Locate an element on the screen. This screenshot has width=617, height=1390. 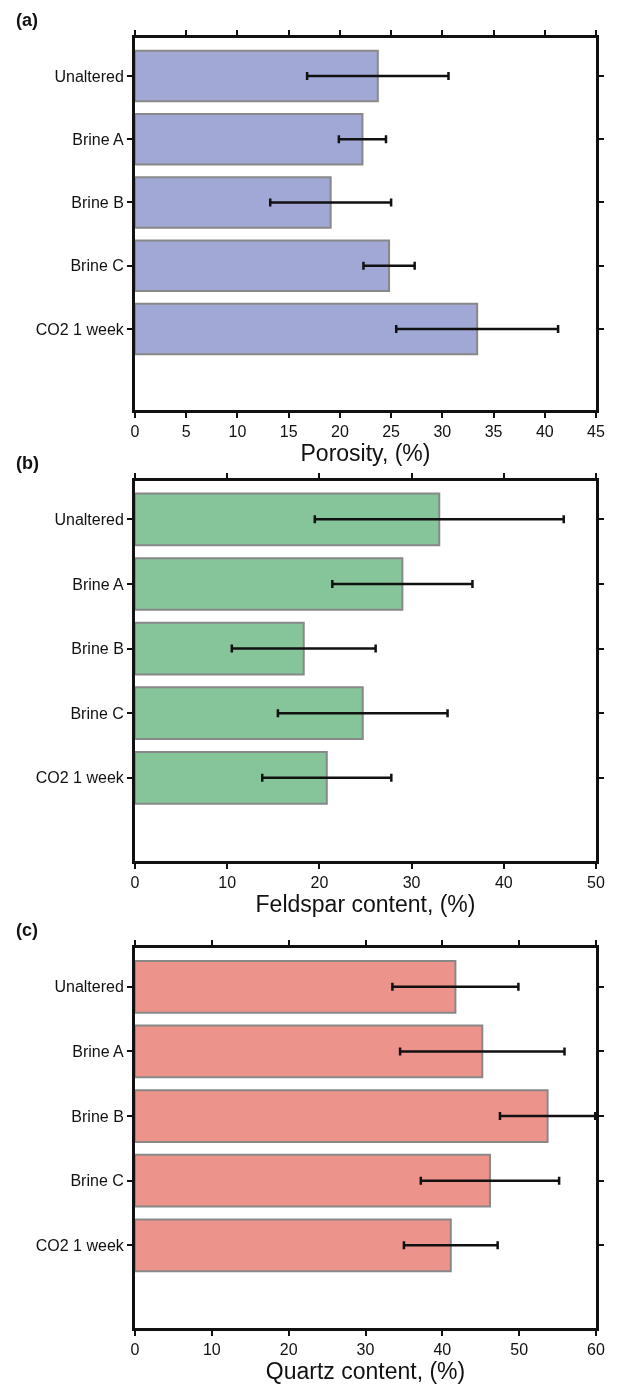
x-tick-label: 35 is located at coordinates (493, 432).